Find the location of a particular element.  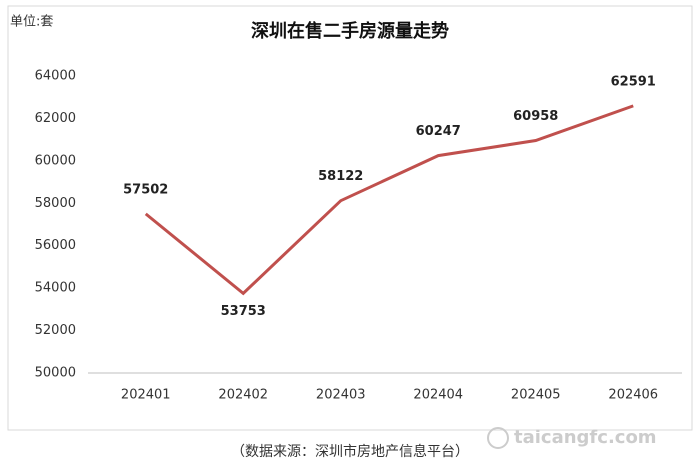

y-tick-label: 64000 is located at coordinates (55, 76).